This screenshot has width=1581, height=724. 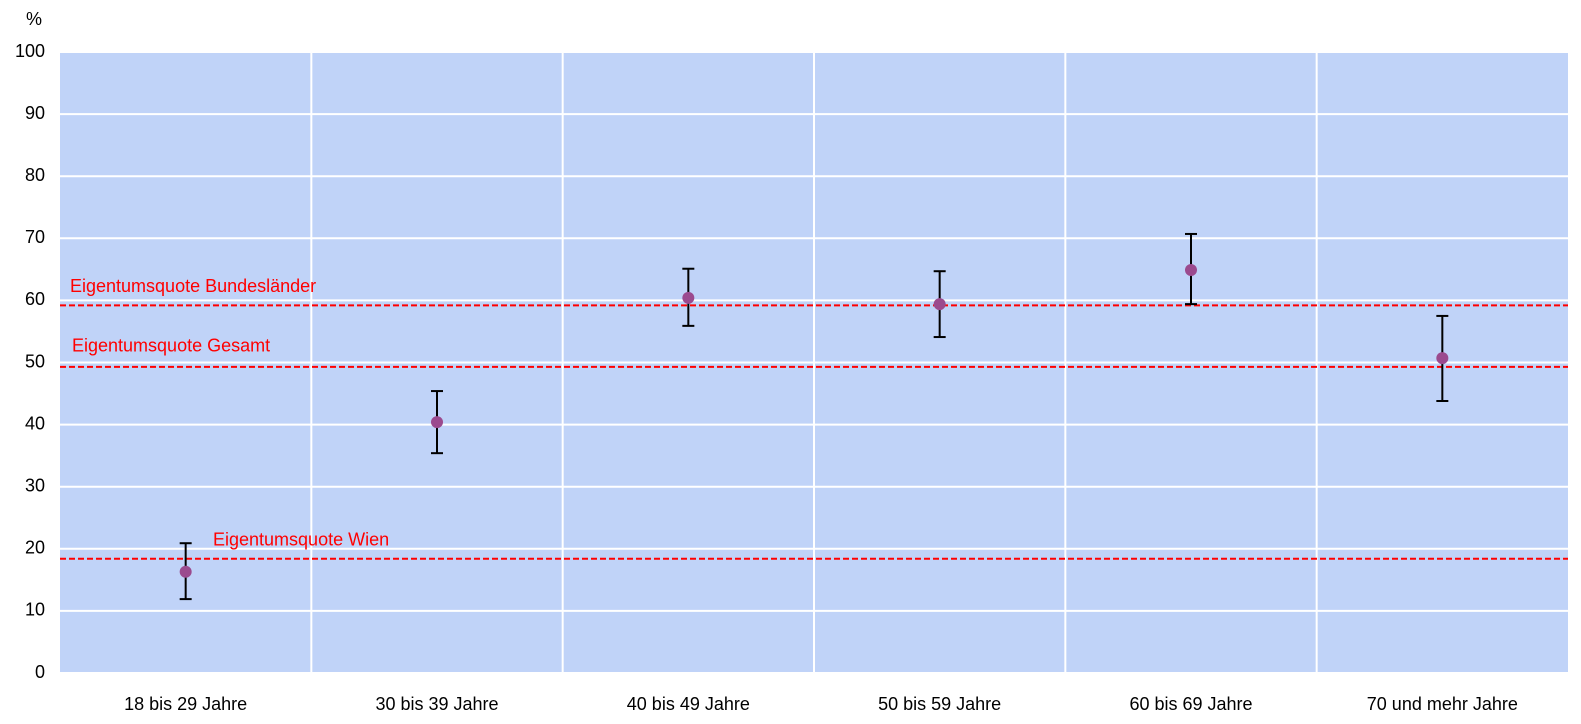 What do you see at coordinates (30, 51) in the screenshot?
I see `y-tick-label: 100` at bounding box center [30, 51].